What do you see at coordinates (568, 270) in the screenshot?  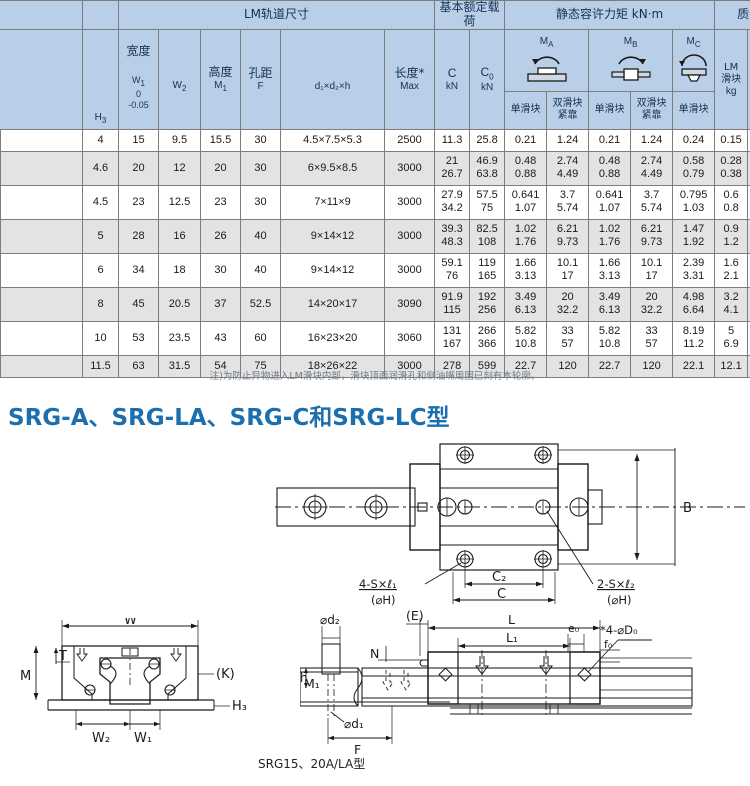 I see `cell-ma-double: 10.1 17` at bounding box center [568, 270].